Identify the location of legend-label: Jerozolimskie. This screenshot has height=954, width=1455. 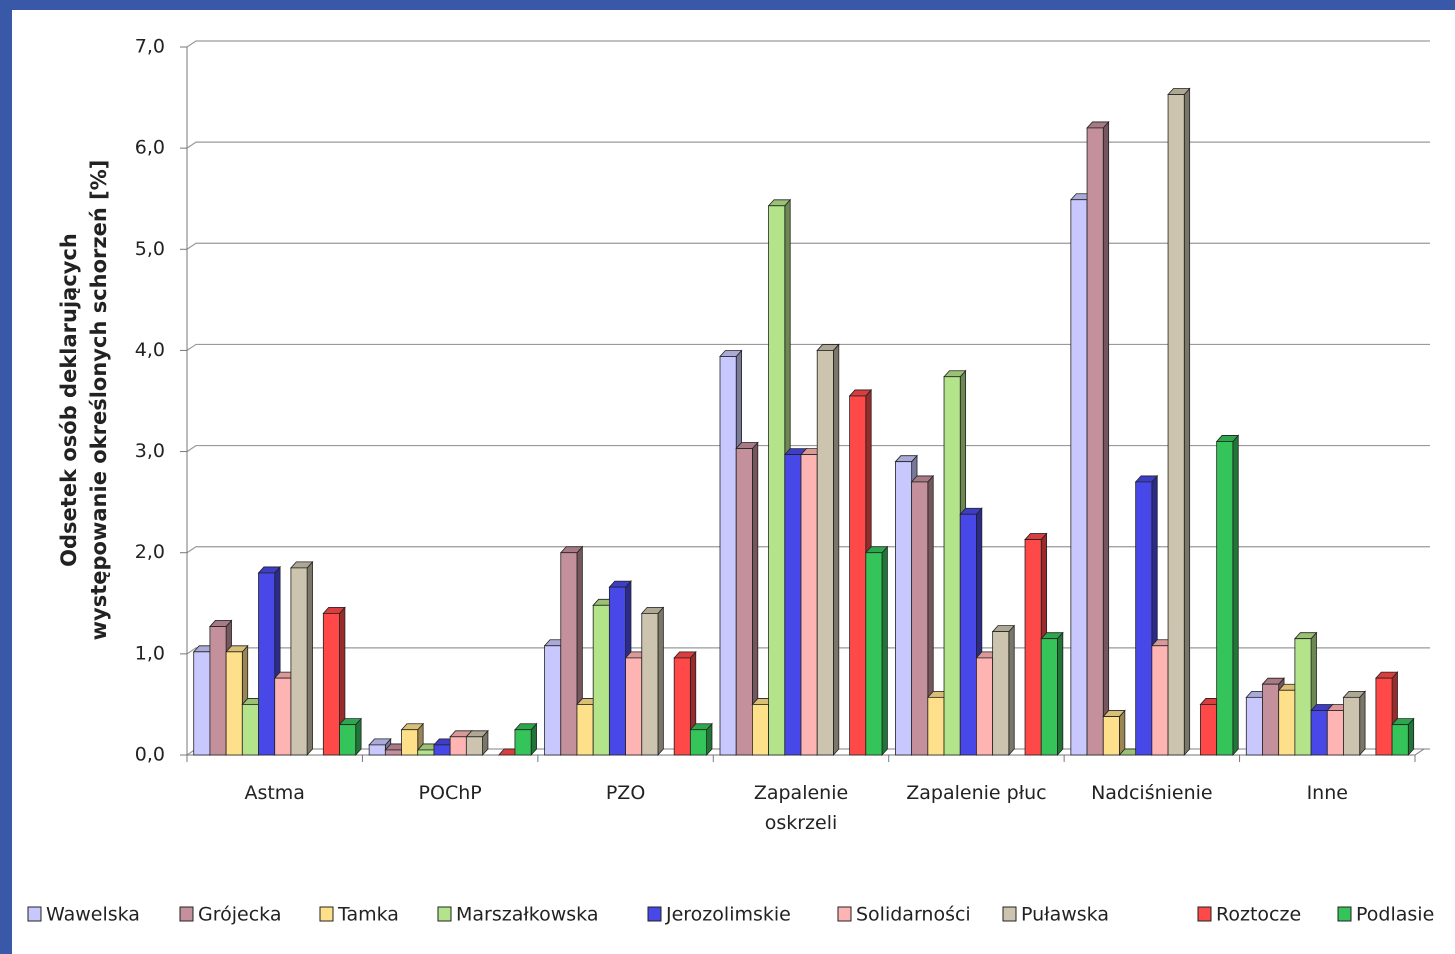
(728, 915).